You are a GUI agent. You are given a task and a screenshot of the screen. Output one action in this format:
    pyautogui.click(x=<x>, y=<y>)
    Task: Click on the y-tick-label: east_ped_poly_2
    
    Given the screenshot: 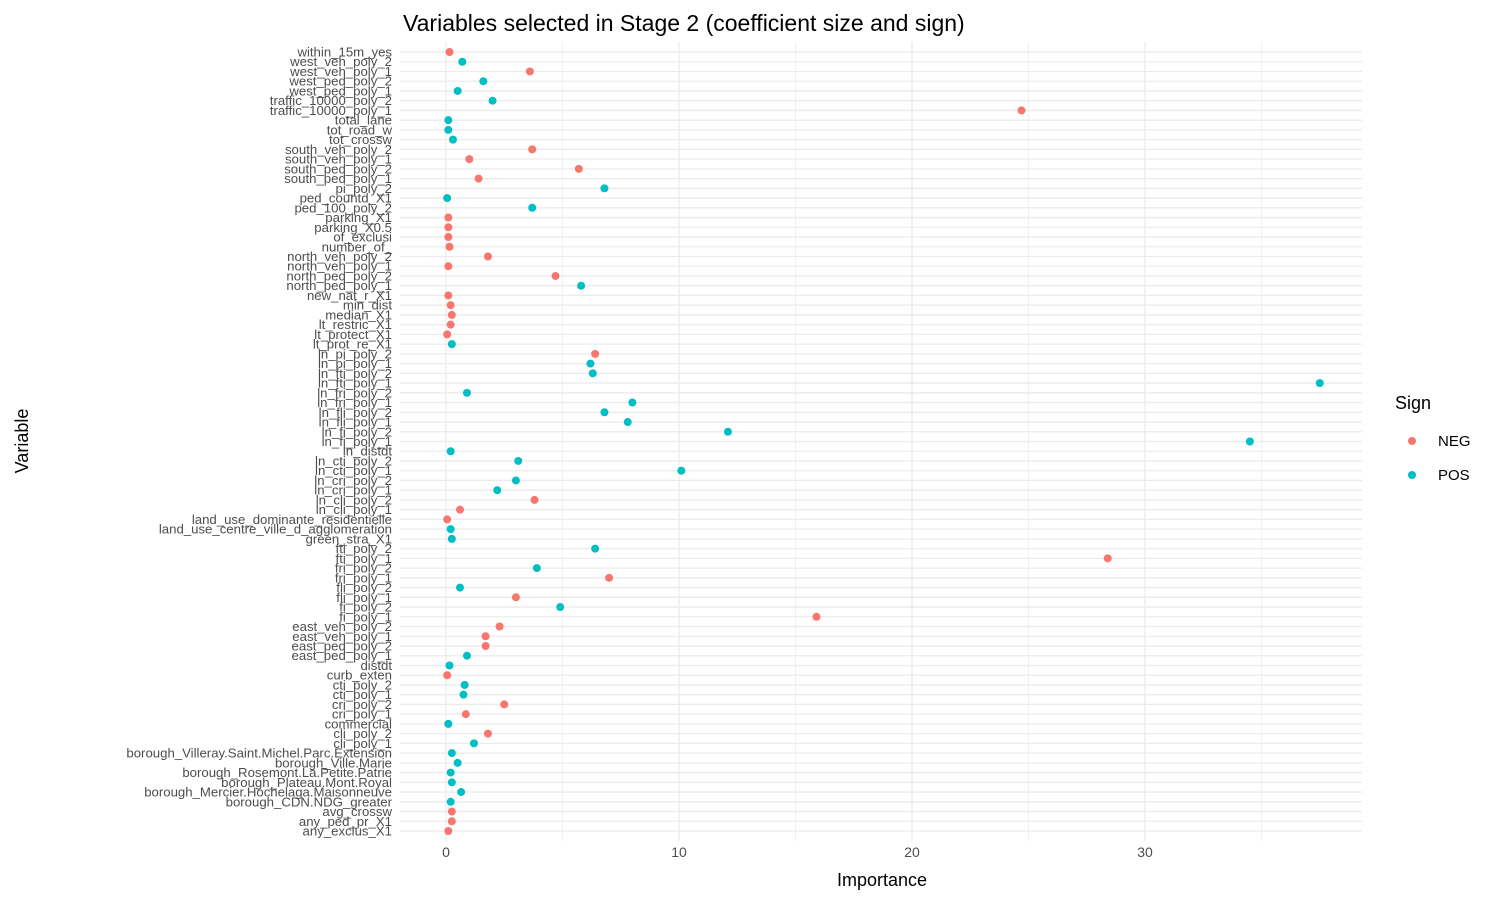 What is the action you would take?
    pyautogui.click(x=342, y=645)
    